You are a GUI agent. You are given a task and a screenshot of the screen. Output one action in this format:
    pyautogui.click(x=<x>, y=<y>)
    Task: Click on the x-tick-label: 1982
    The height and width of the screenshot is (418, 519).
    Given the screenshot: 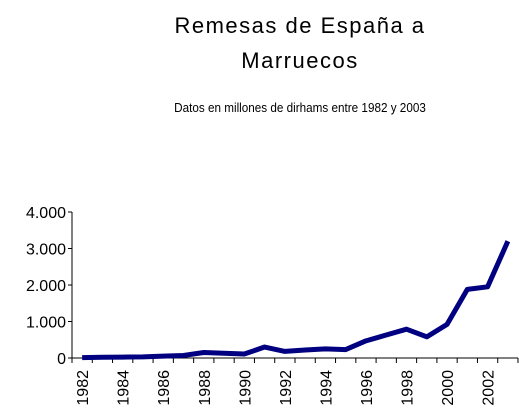 What is the action you would take?
    pyautogui.click(x=83, y=388)
    